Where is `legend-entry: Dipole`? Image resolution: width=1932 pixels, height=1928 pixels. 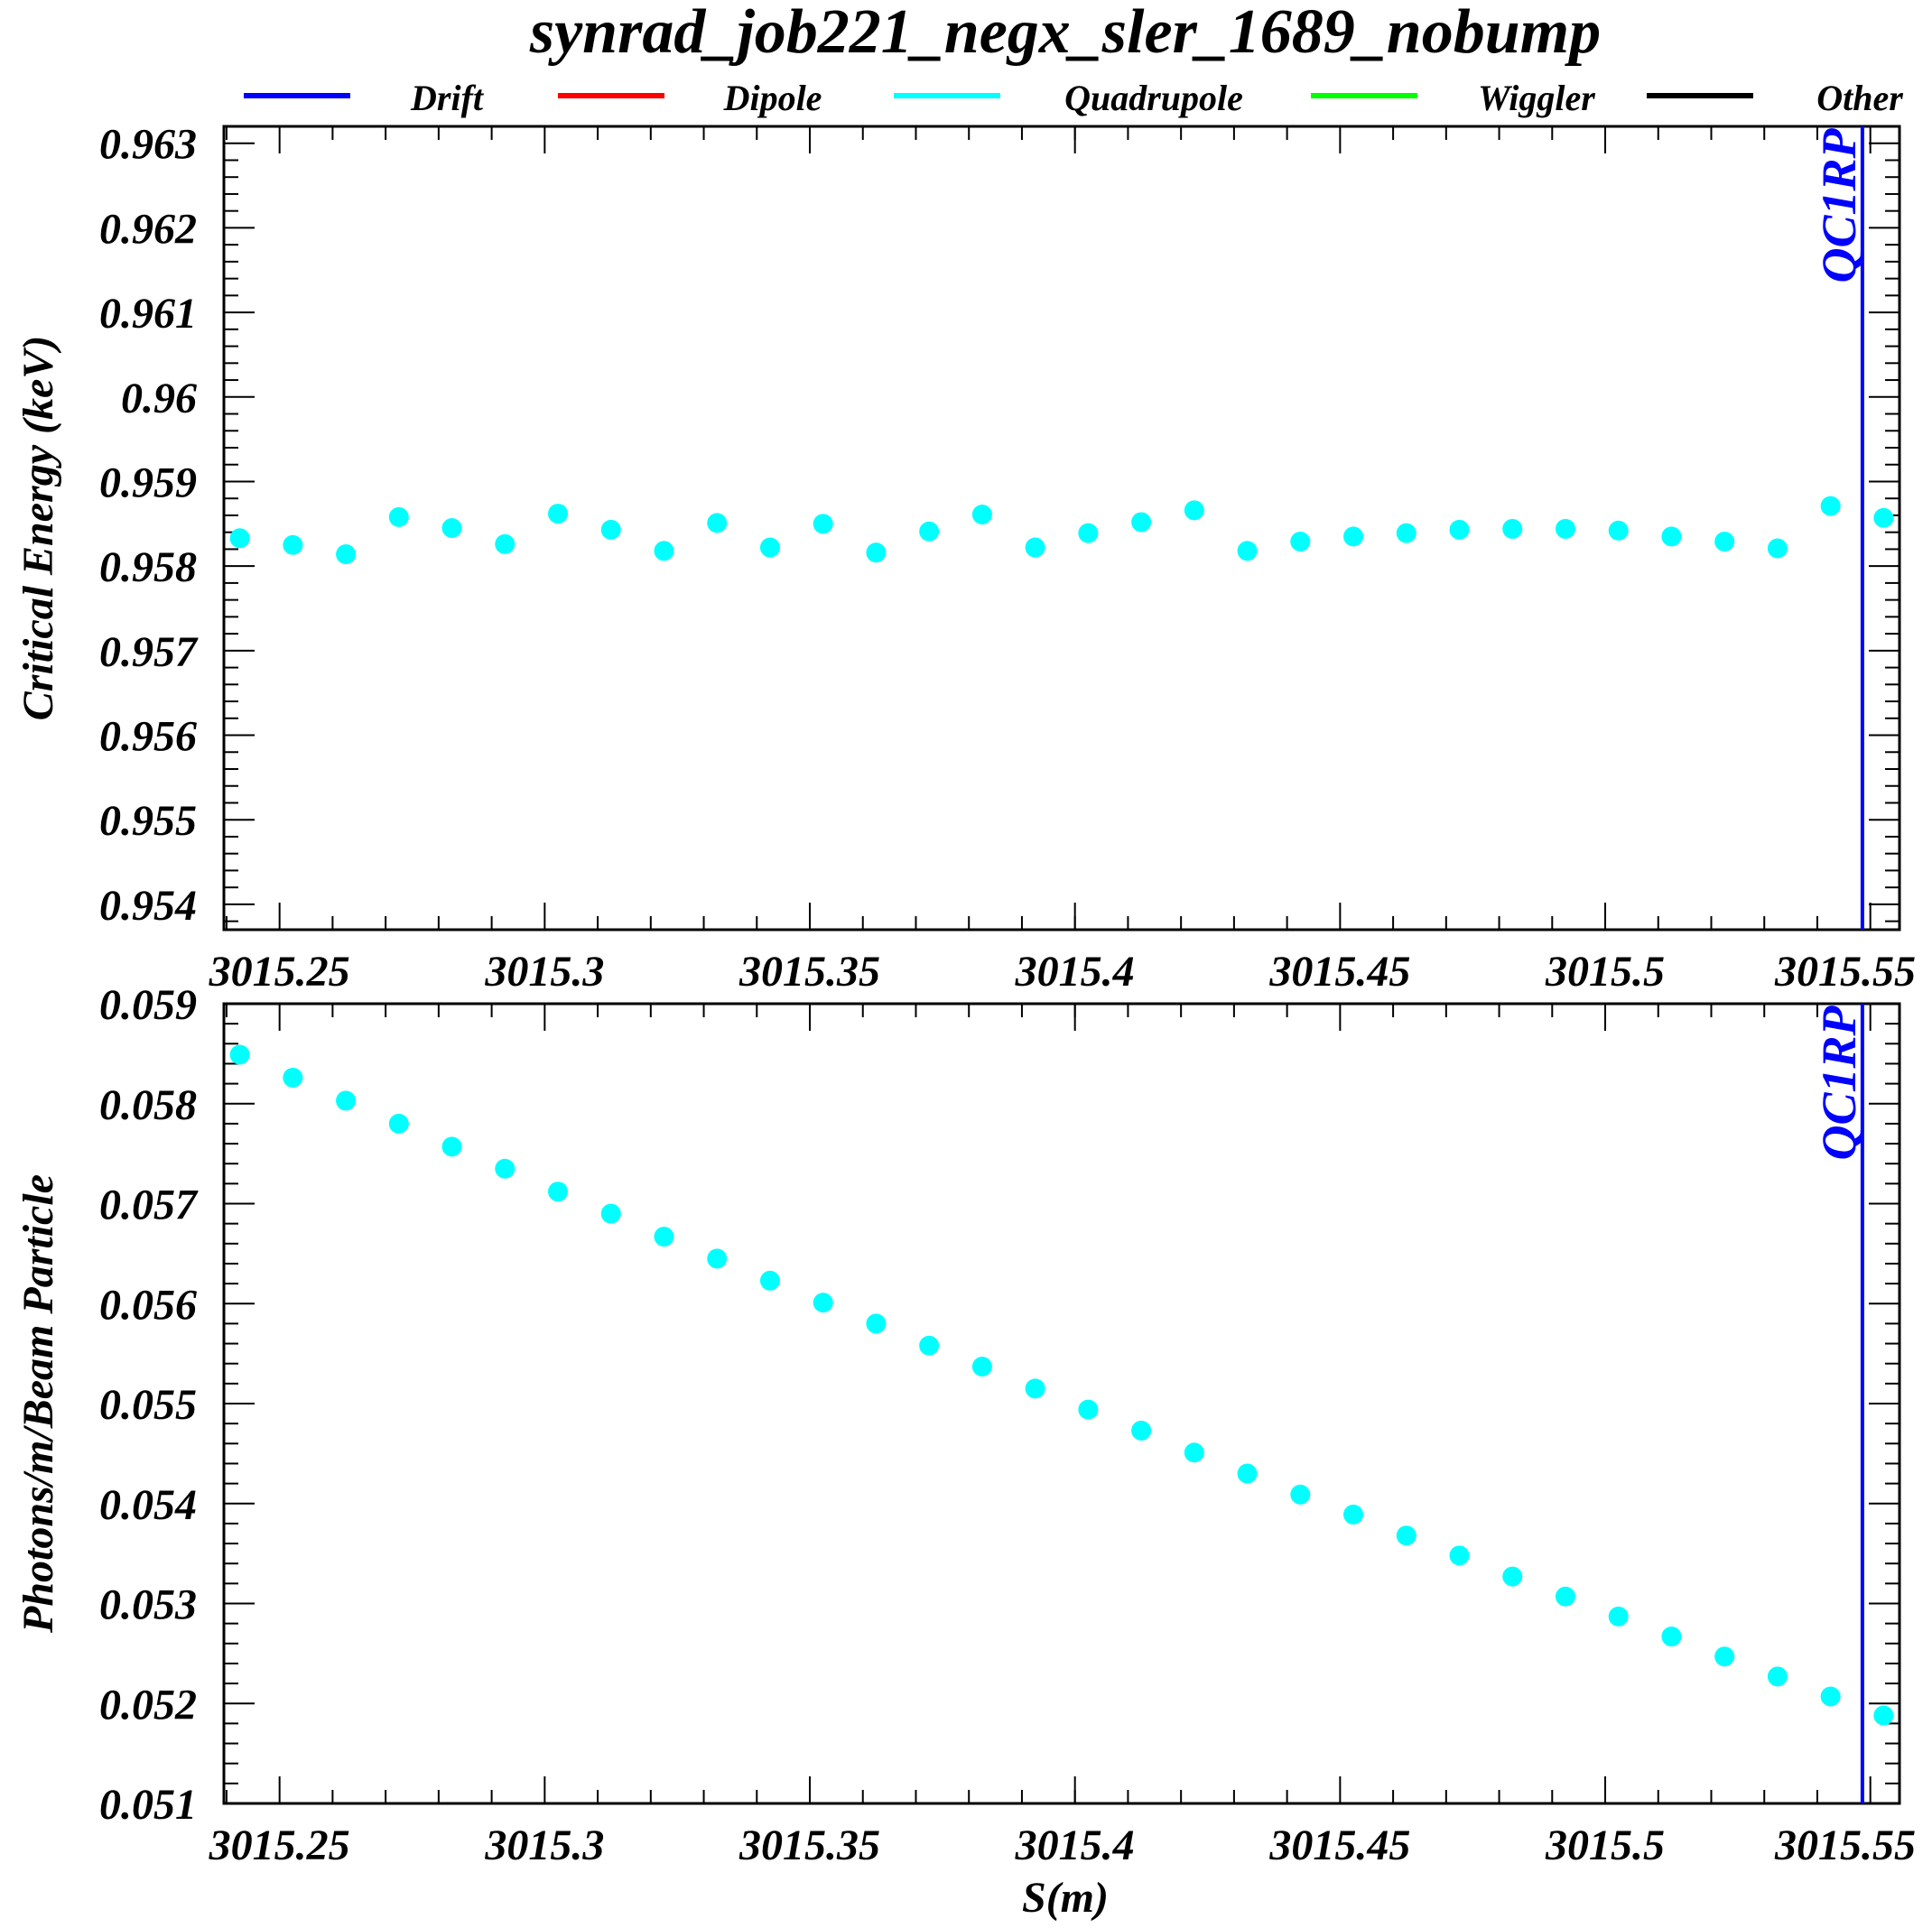 legend-entry: Dipole is located at coordinates (690, 98).